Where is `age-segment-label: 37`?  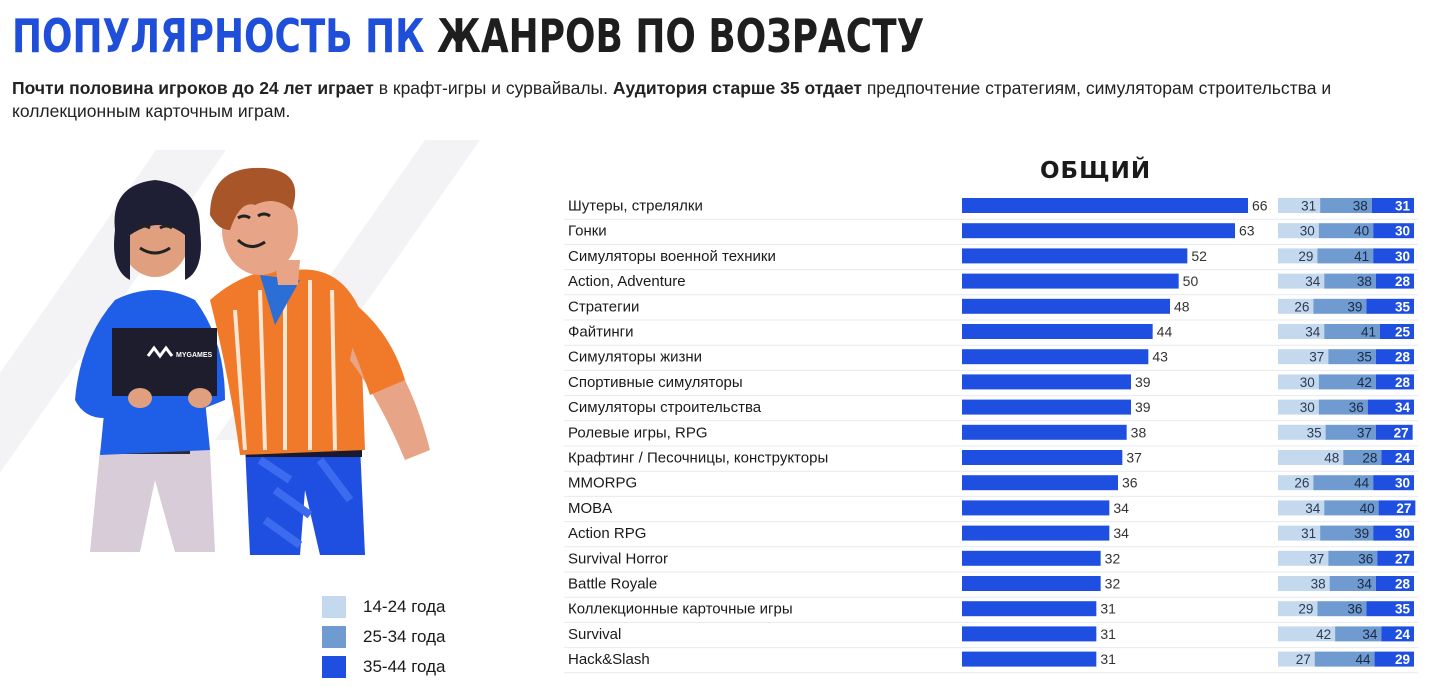 age-segment-label: 37 is located at coordinates (1316, 357).